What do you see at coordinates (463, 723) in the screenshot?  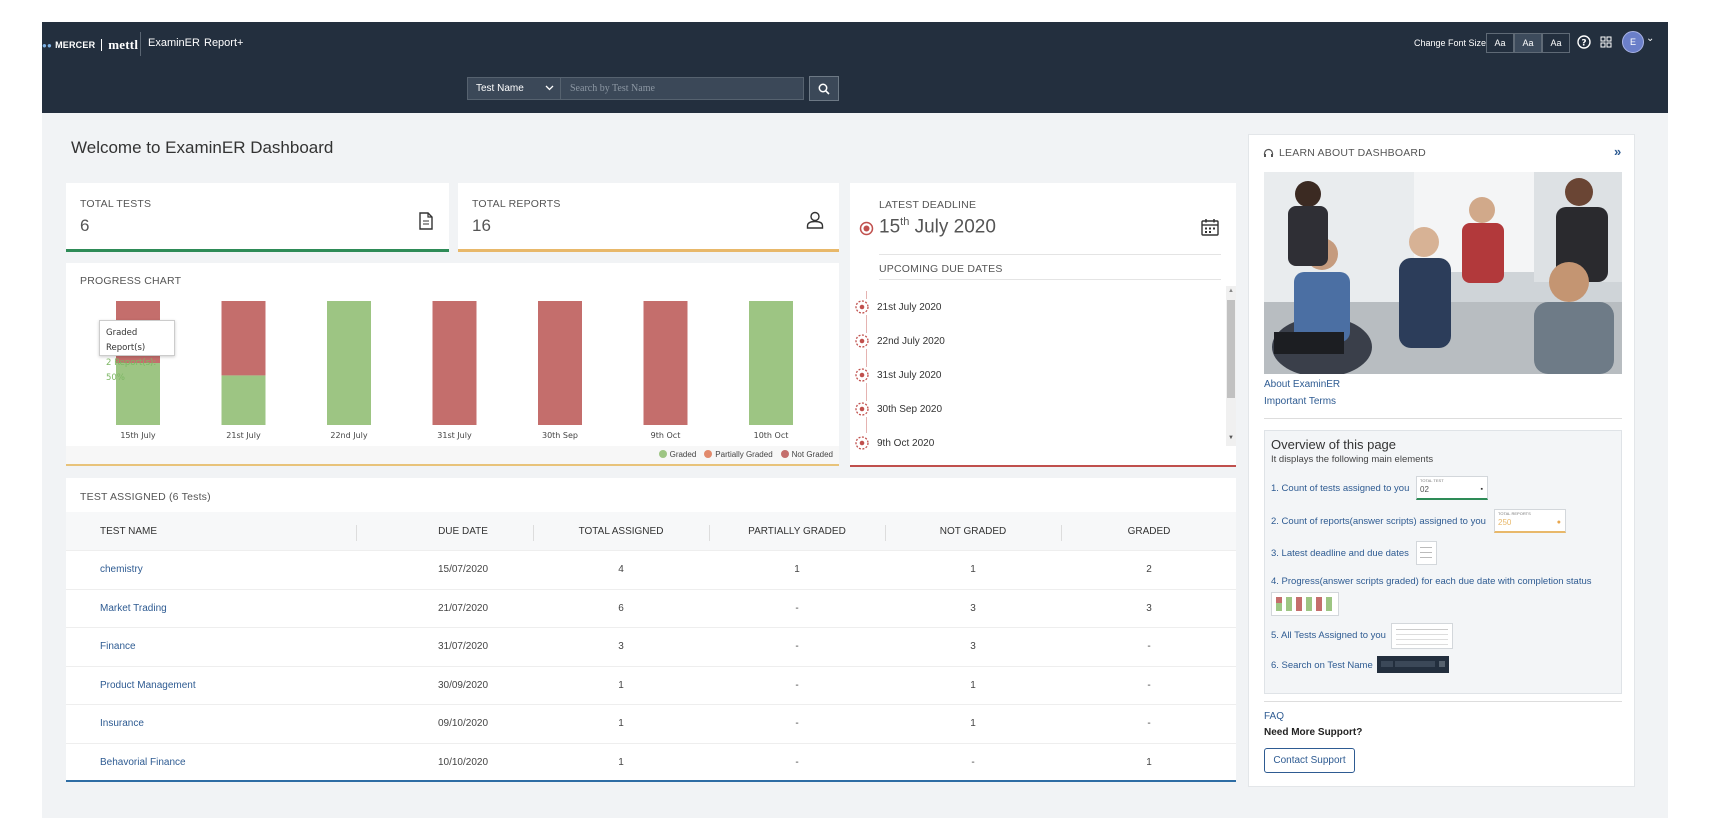 I see `cell-due-date: 09/10/2020` at bounding box center [463, 723].